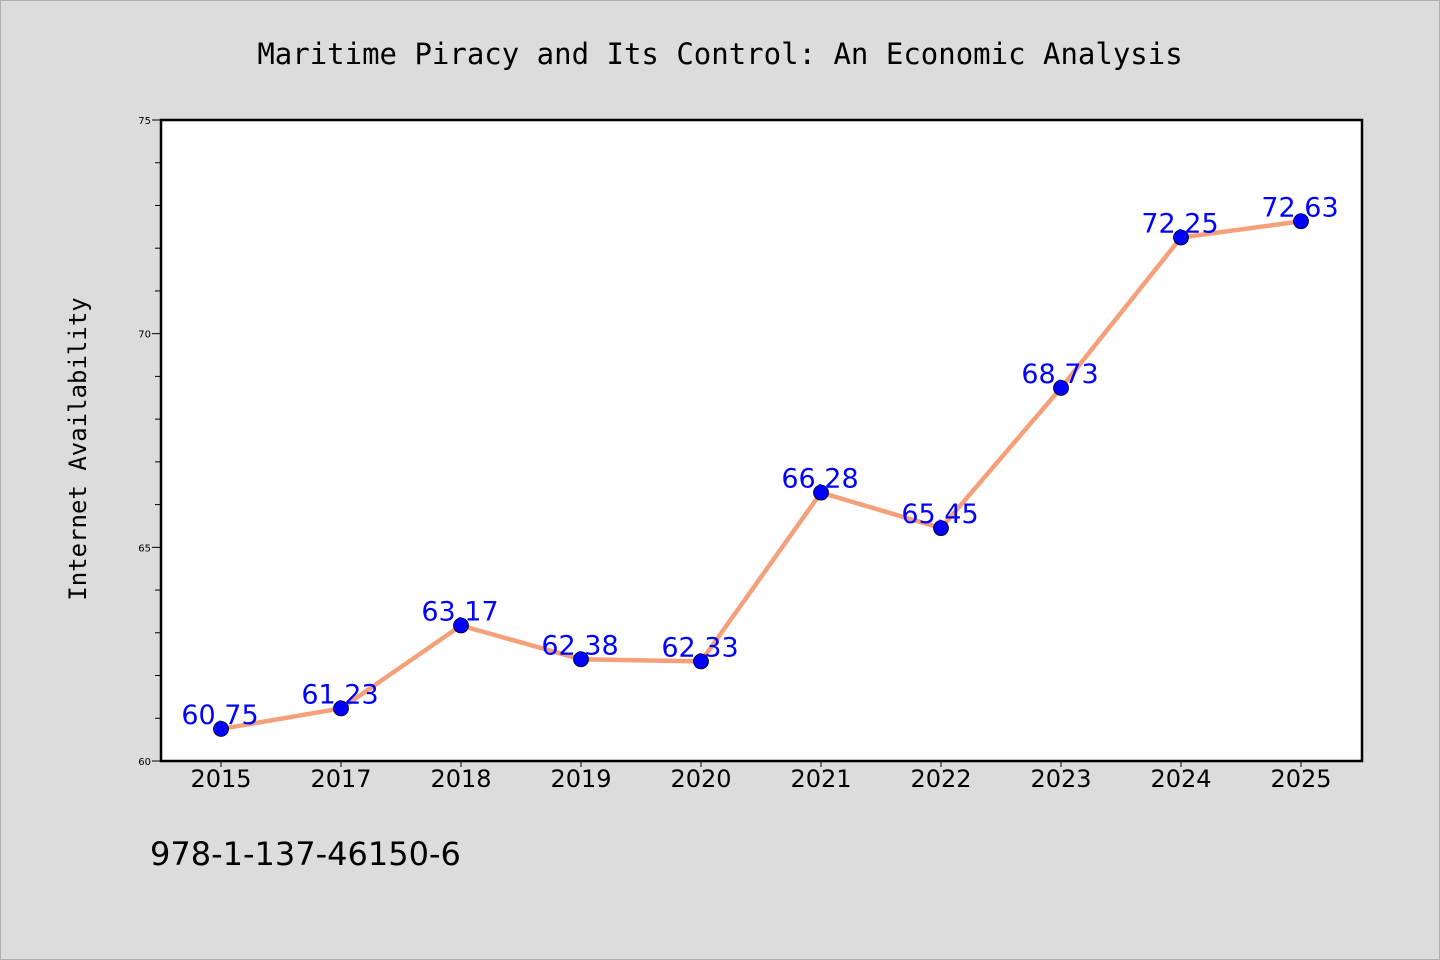  What do you see at coordinates (460, 779) in the screenshot?
I see `x-tick-label: 2018` at bounding box center [460, 779].